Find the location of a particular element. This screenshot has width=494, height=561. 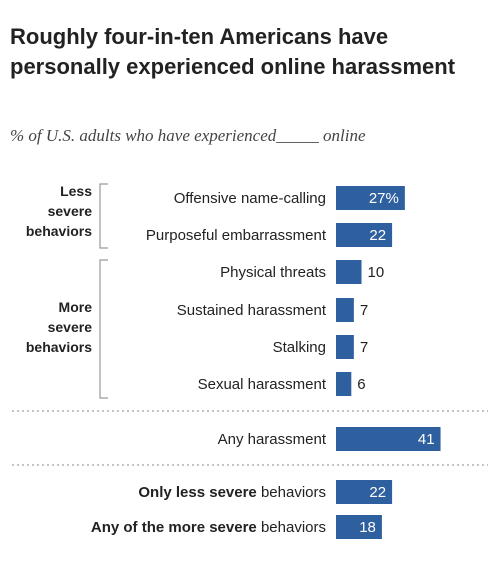

category-label: Offensive name-calling is located at coordinates (250, 198).